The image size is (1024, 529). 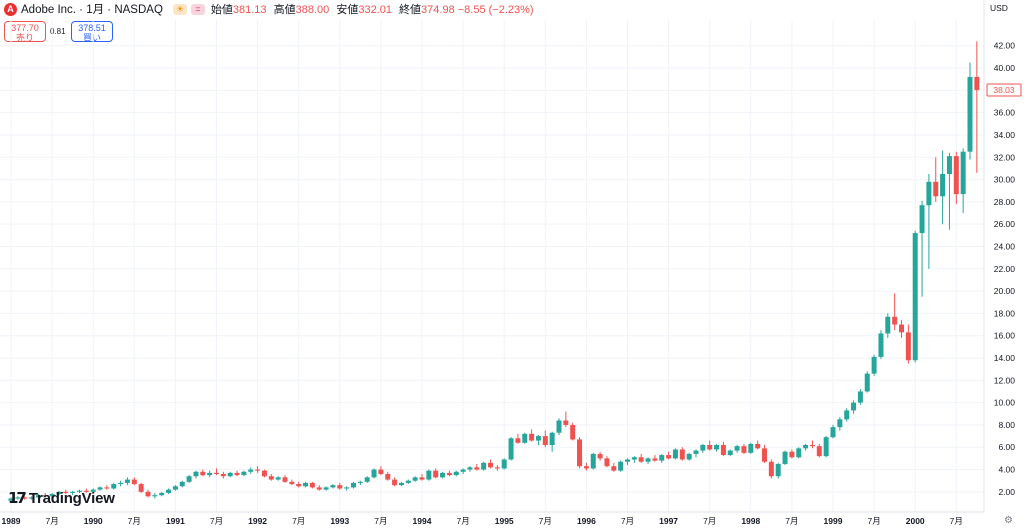 What do you see at coordinates (999, 8) in the screenshot?
I see `currency-label: USD` at bounding box center [999, 8].